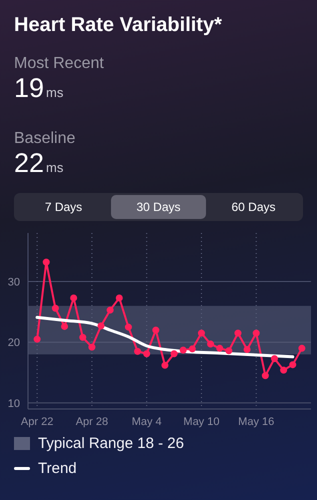 The image size is (317, 500). What do you see at coordinates (14, 343) in the screenshot?
I see `y-tick-label: 20` at bounding box center [14, 343].